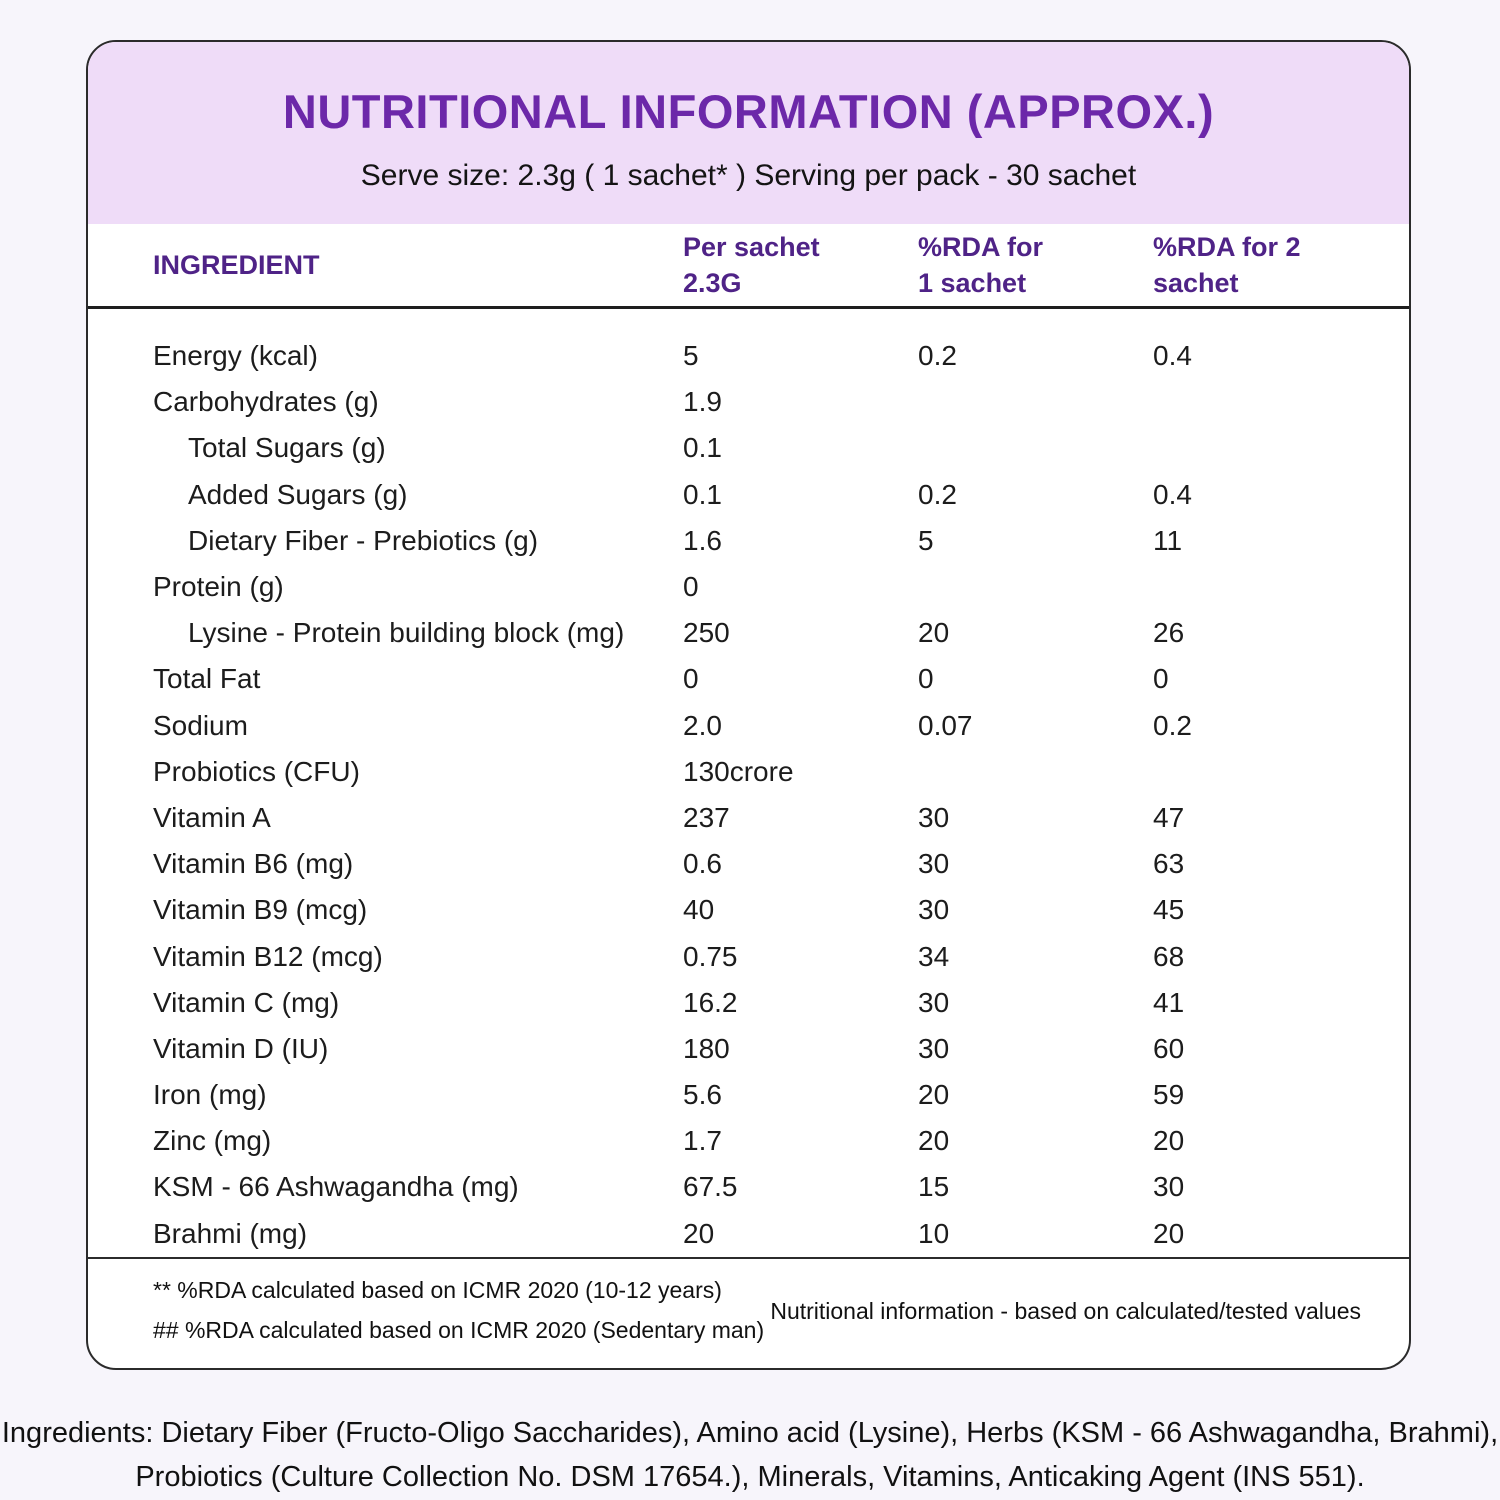 This screenshot has width=1500, height=1500. I want to click on table-row: Vitamin C (mg) 16.2 30 41, so click(748, 1003).